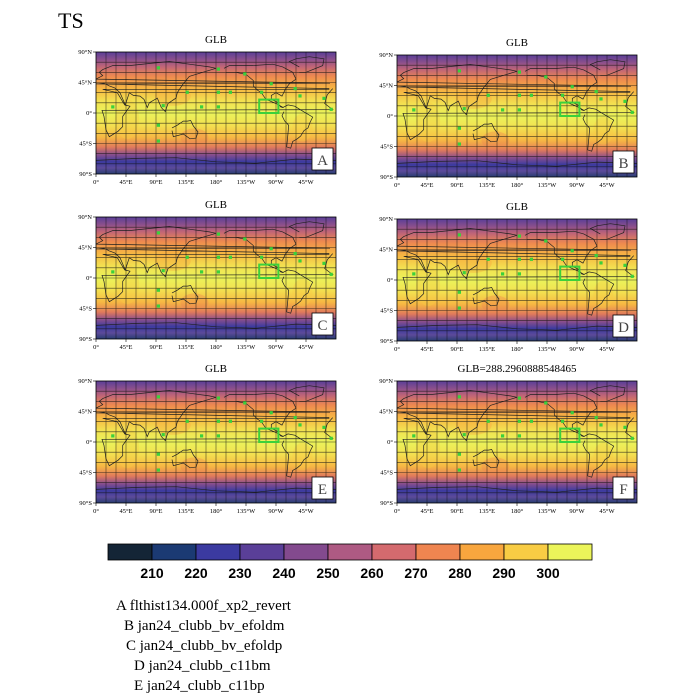 The image size is (700, 700). I want to click on svg-text: A, so click(322, 161).